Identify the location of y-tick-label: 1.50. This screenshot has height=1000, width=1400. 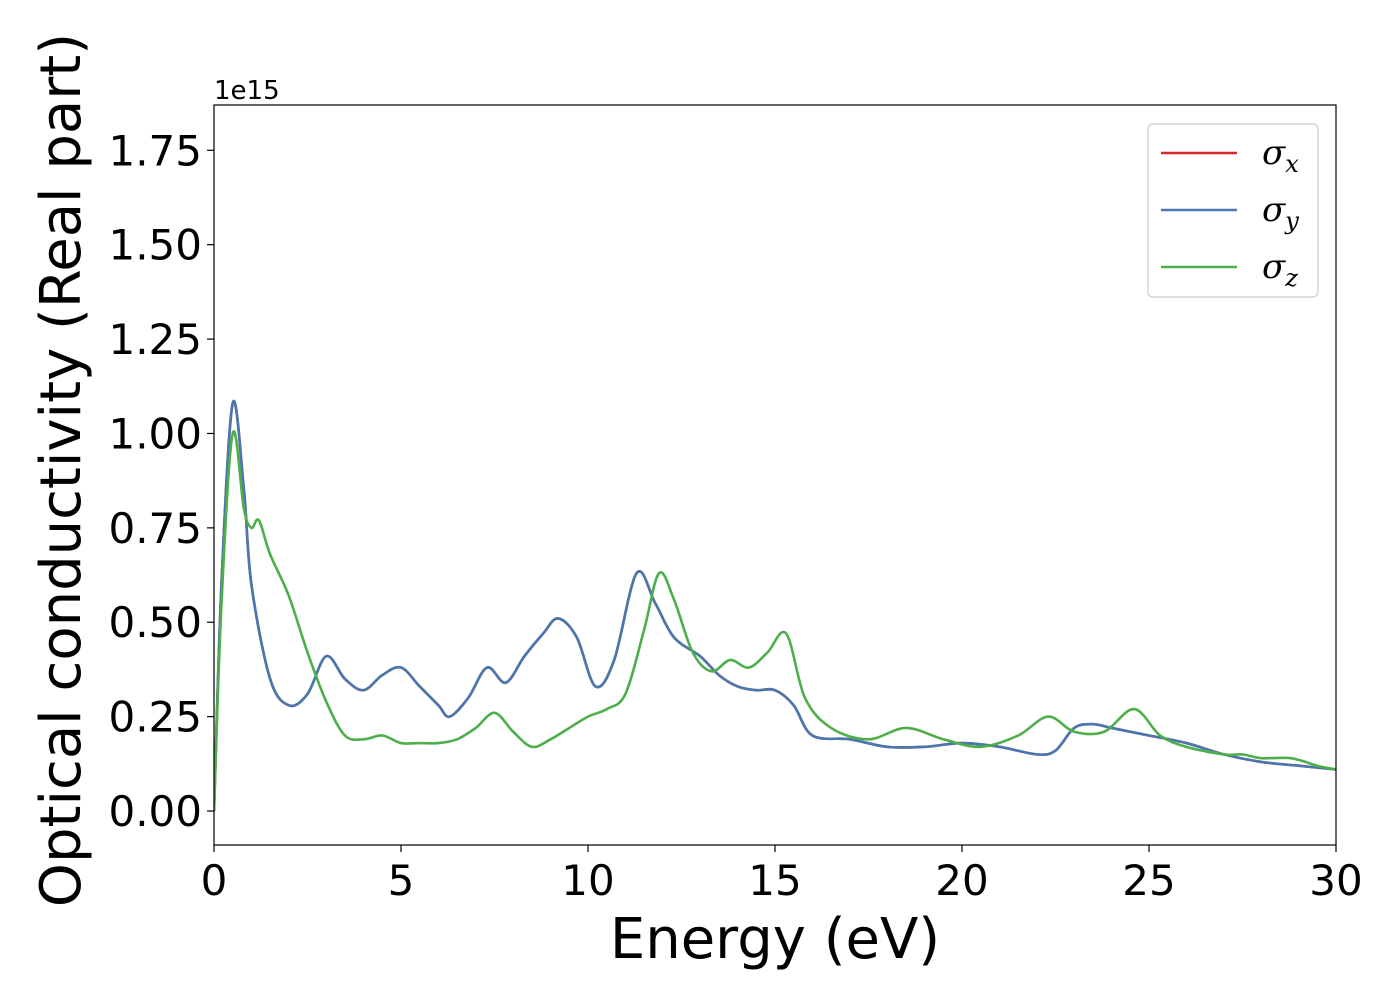
(155, 245).